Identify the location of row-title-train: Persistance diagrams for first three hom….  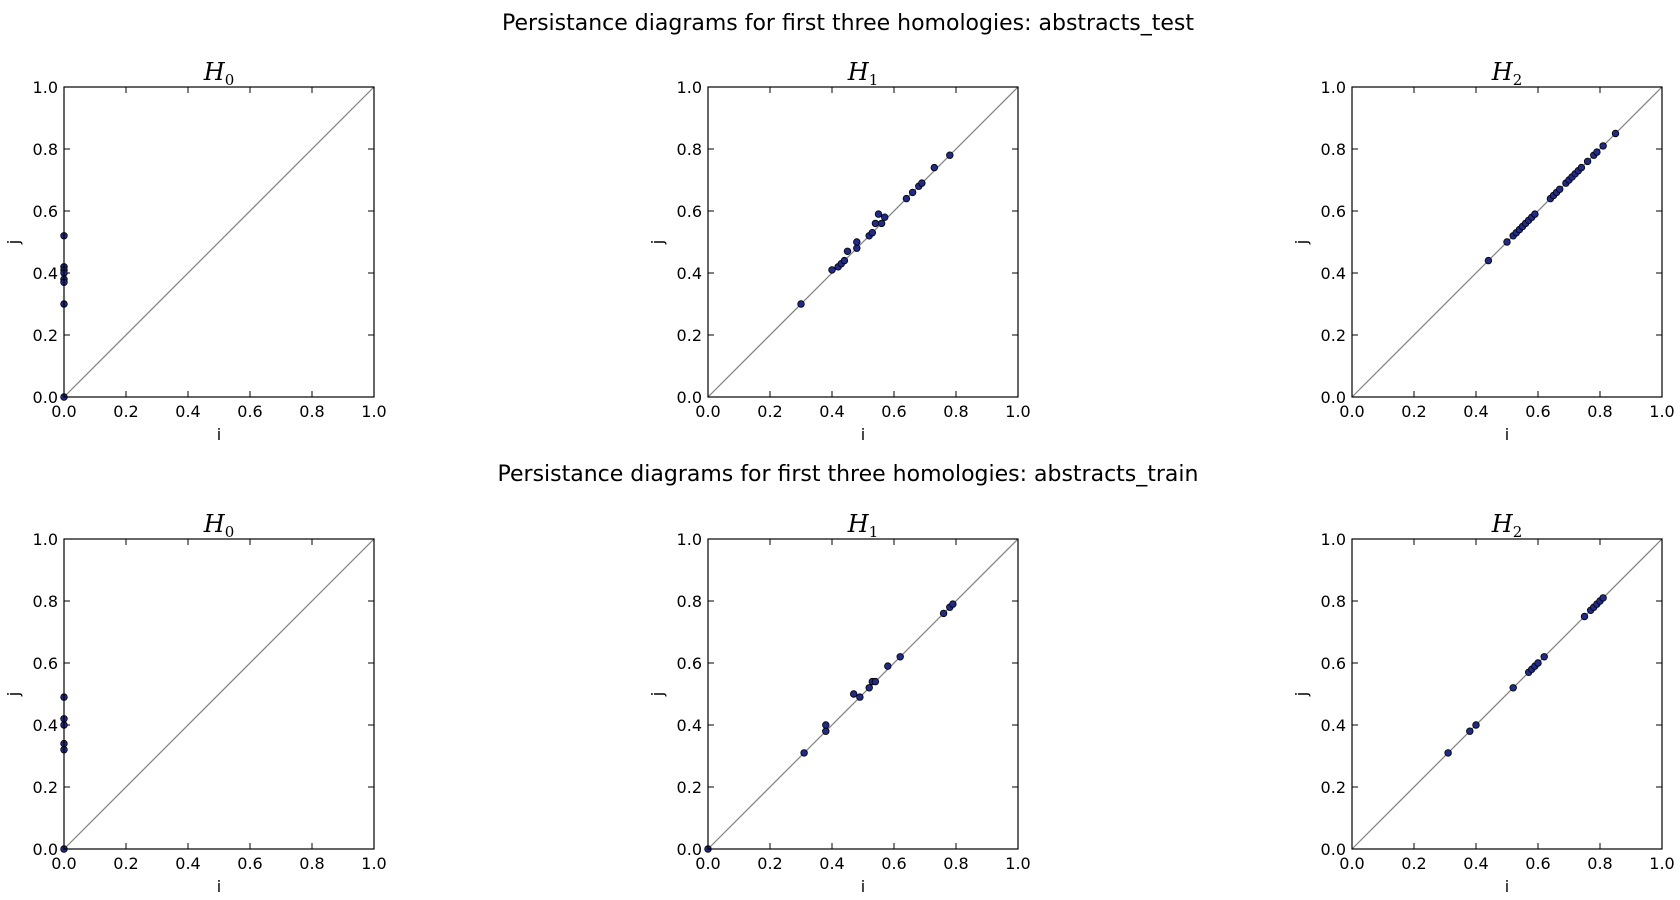
(848, 474).